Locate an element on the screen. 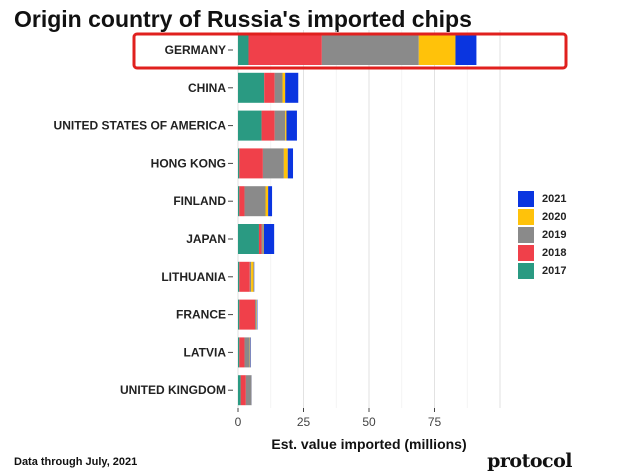  x-tick-label: 50 is located at coordinates (369, 422).